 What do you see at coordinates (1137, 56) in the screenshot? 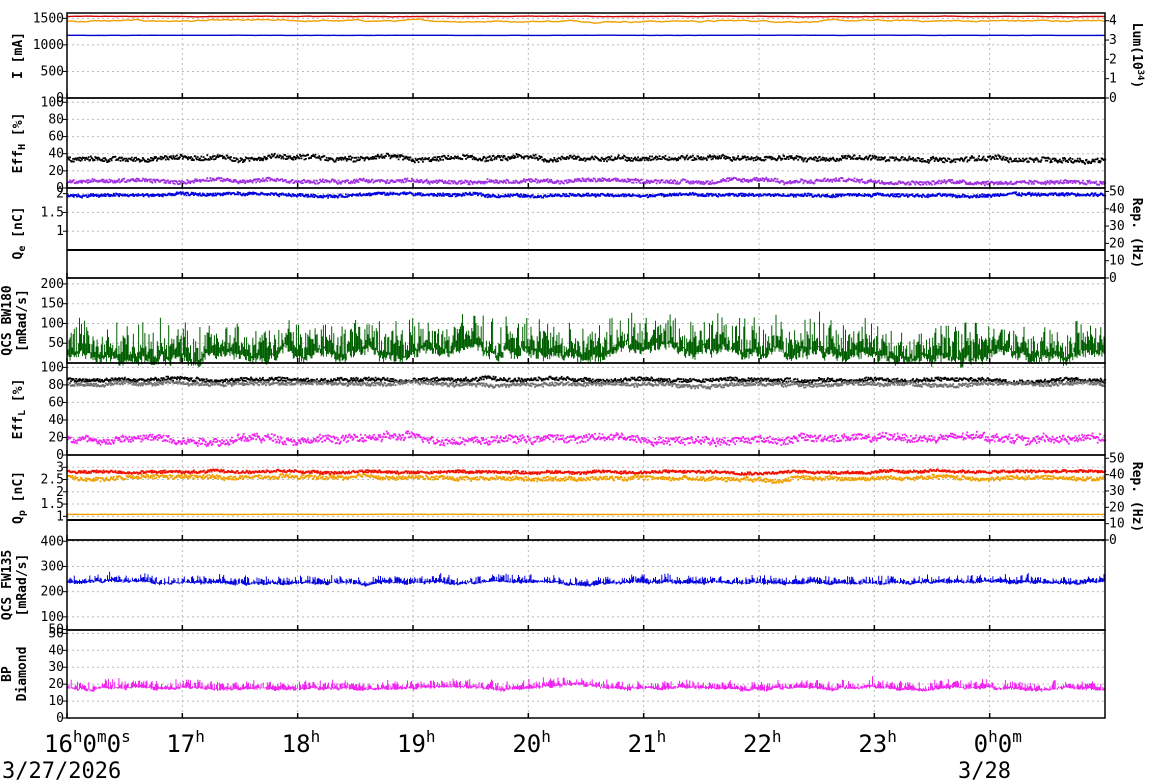
I see `y2-axis-label: Lum(1034)` at bounding box center [1137, 56].